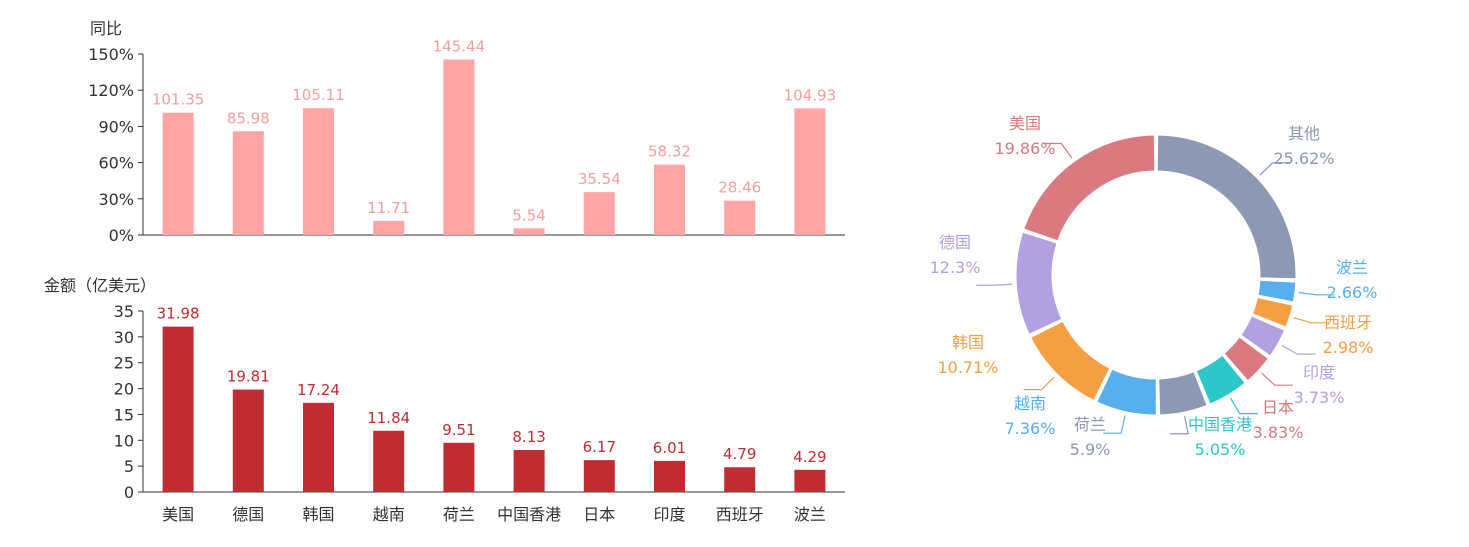  Describe the element at coordinates (124, 337) in the screenshot. I see `bottom-y-tick-label: 30` at that location.